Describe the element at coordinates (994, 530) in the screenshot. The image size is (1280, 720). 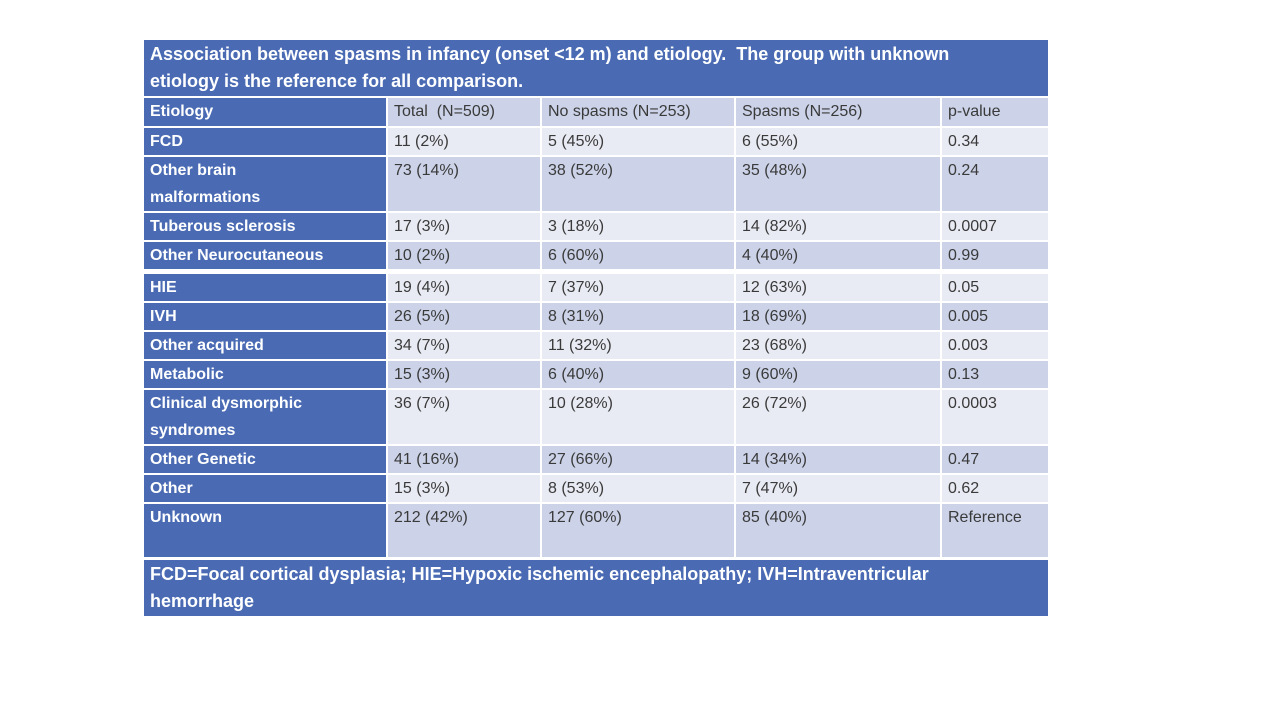
I see `p-value-cell: Reference` at that location.